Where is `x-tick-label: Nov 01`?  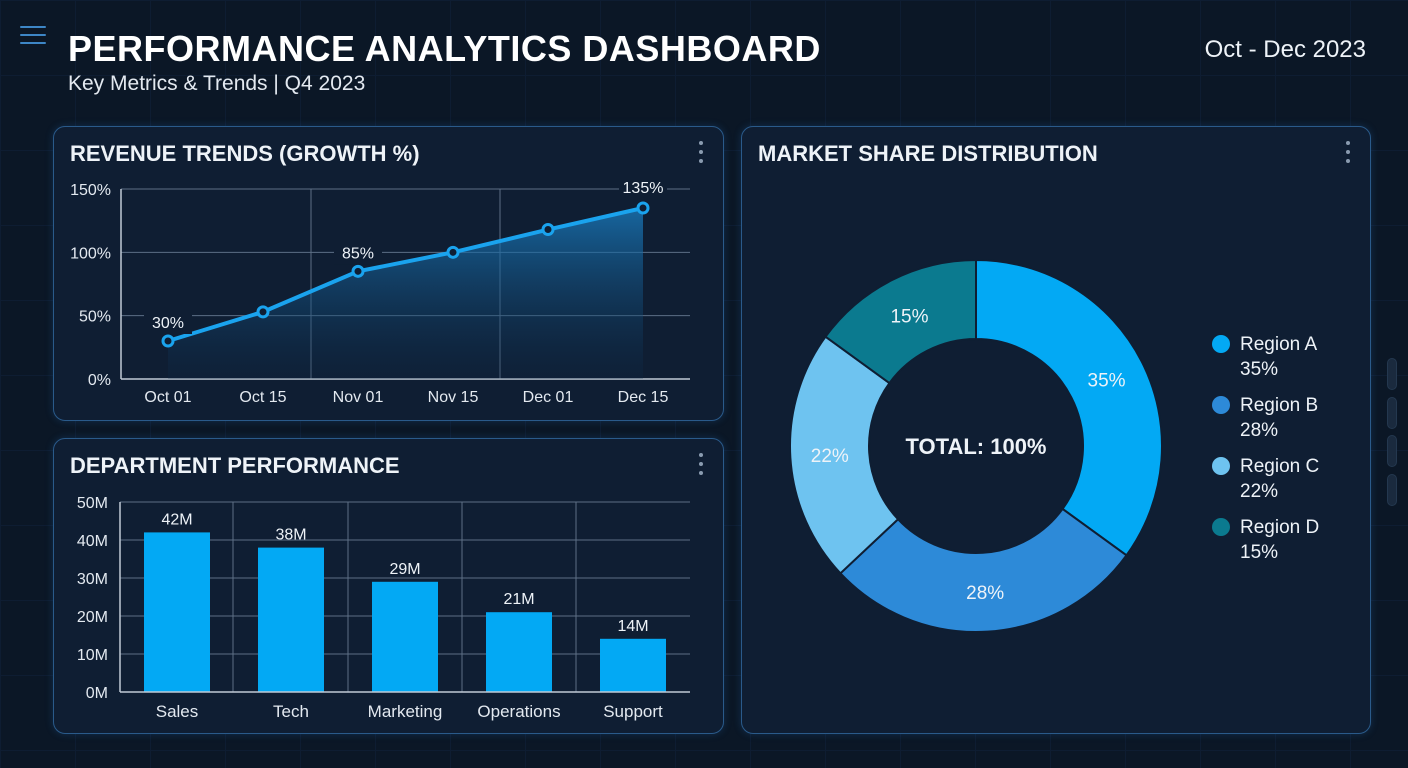 x-tick-label: Nov 01 is located at coordinates (358, 397).